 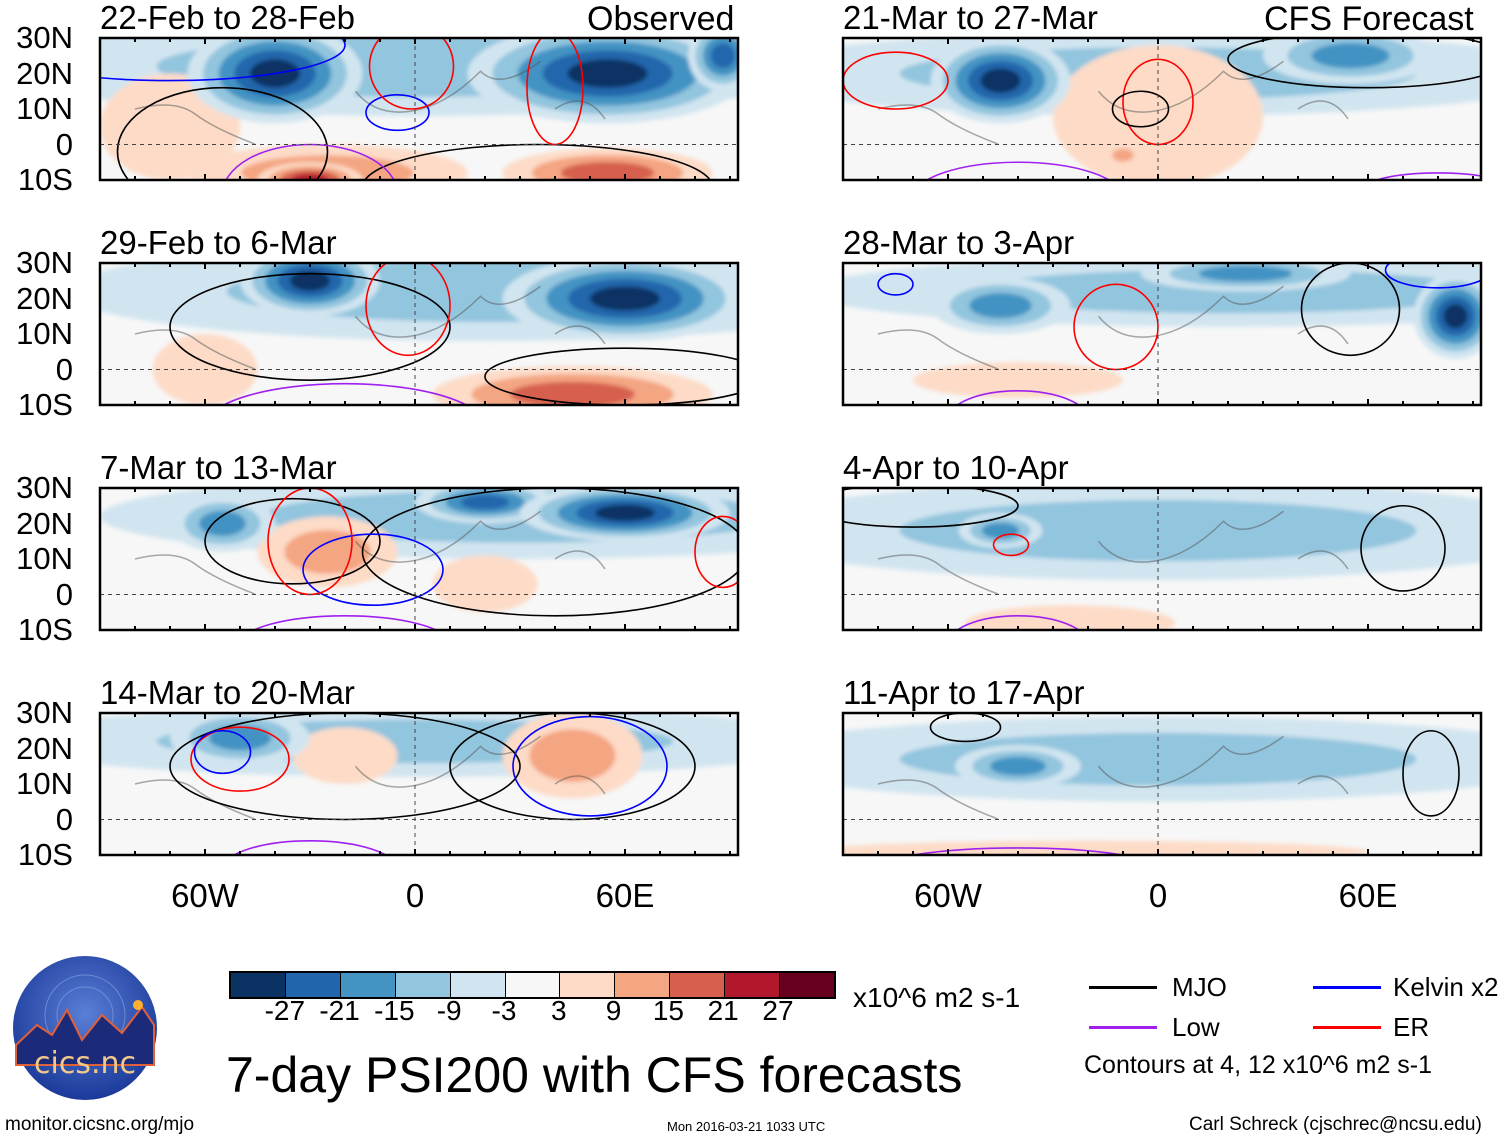 I want to click on panel-title: 14-Mar to 20-Mar, so click(x=227, y=692).